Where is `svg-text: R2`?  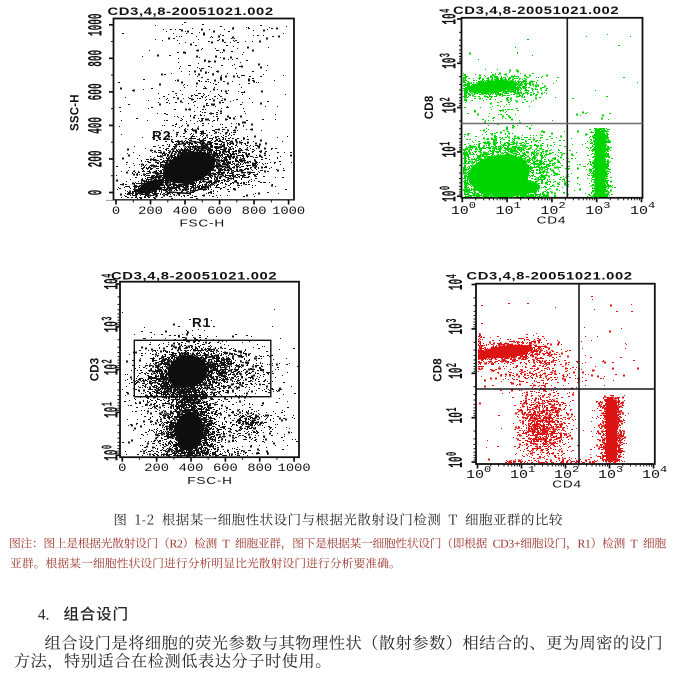 svg-text: R2 is located at coordinates (162, 135).